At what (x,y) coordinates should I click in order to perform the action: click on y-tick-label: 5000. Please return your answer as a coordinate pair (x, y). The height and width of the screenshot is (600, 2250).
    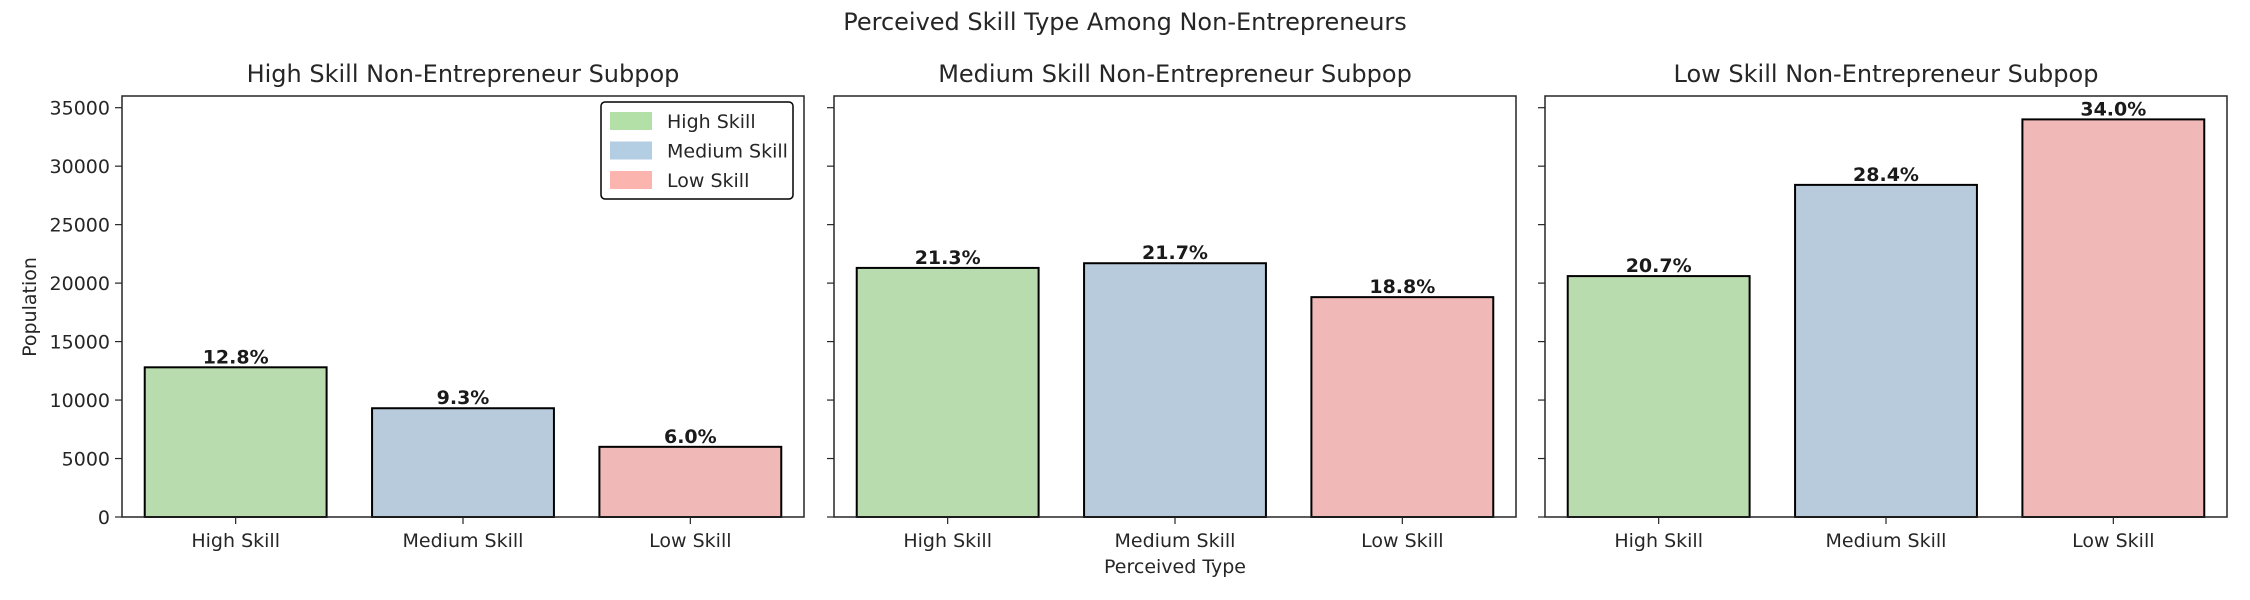
    Looking at the image, I should click on (86, 460).